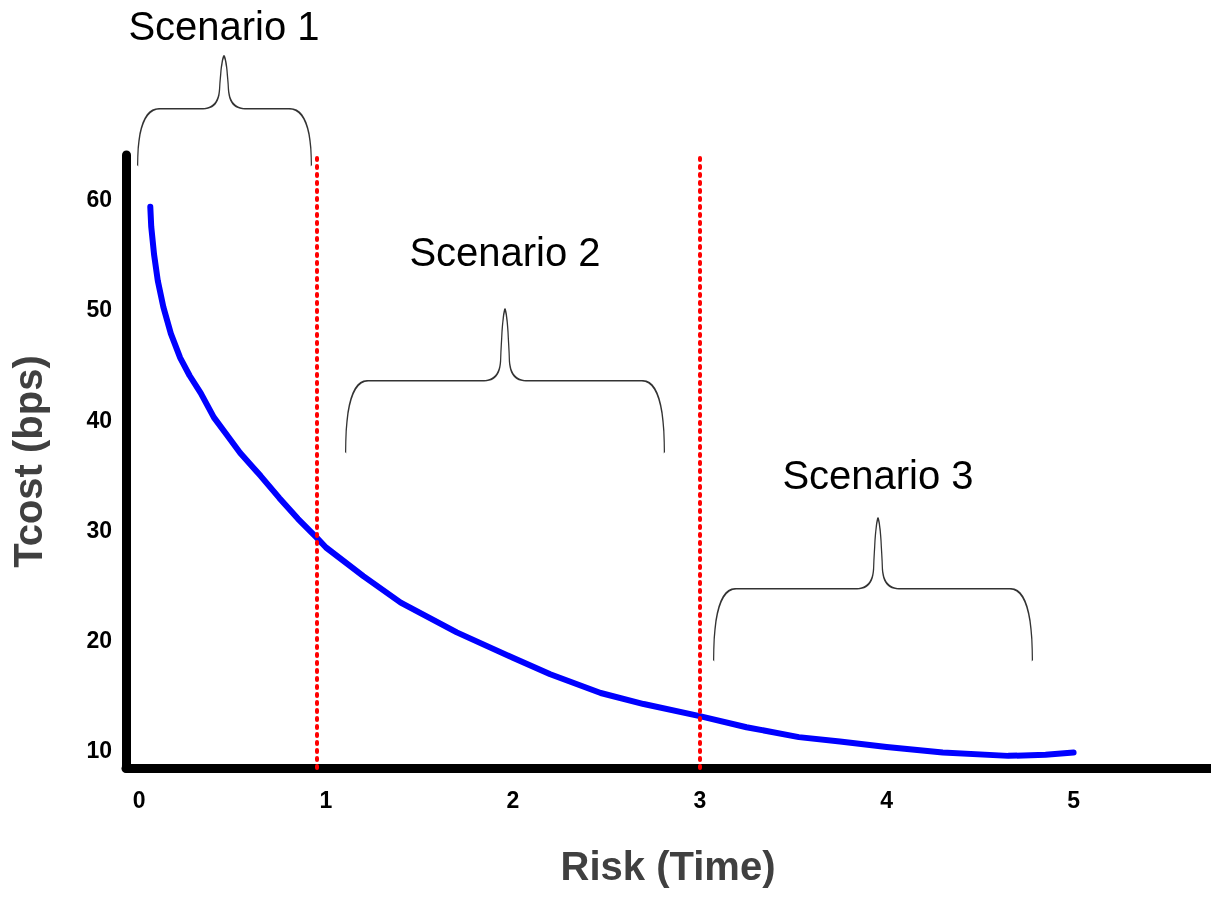 The width and height of the screenshot is (1211, 903). I want to click on x-tick-label: 1, so click(326, 799).